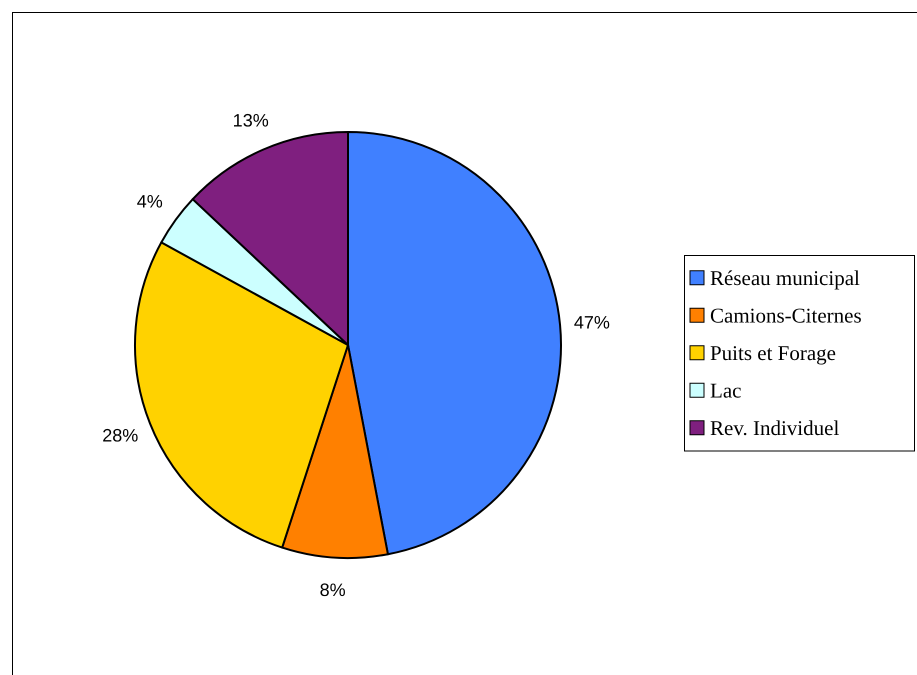  What do you see at coordinates (775, 428) in the screenshot?
I see `legend-label: Rev. Individuel` at bounding box center [775, 428].